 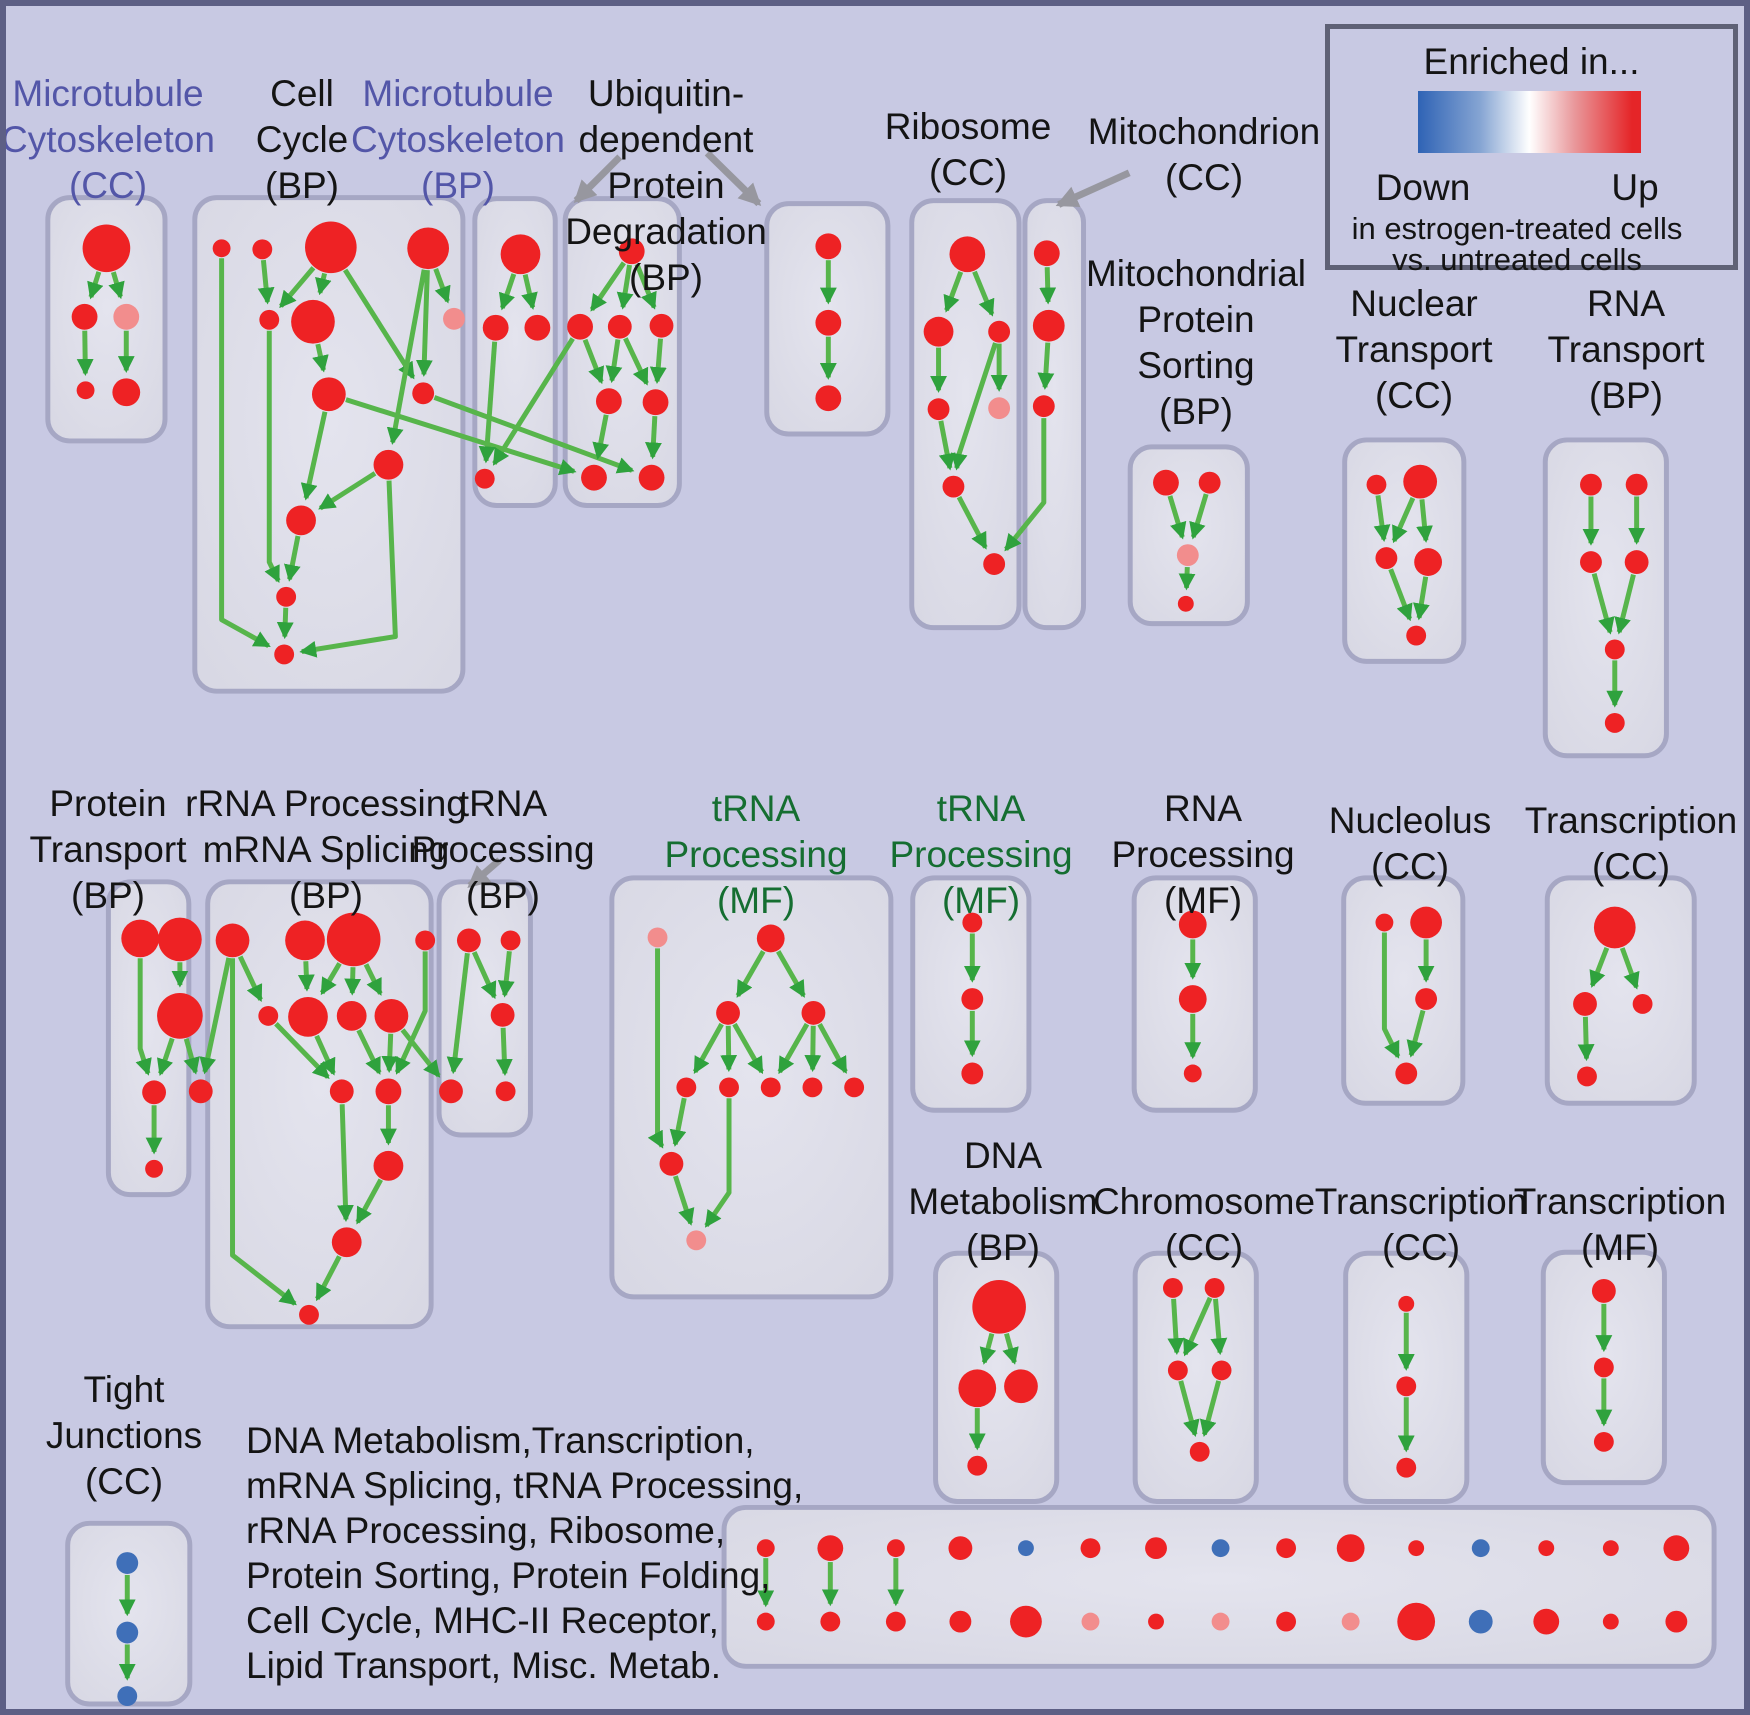 I want to click on network-edge-a1-p5, so click(x=215, y=1016).